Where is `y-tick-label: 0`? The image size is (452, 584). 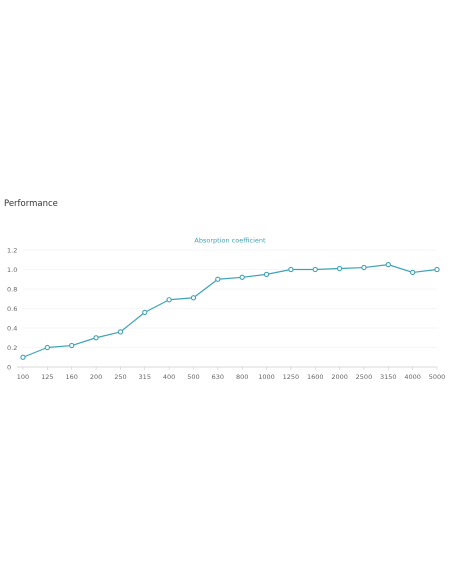 y-tick-label: 0 is located at coordinates (9, 367).